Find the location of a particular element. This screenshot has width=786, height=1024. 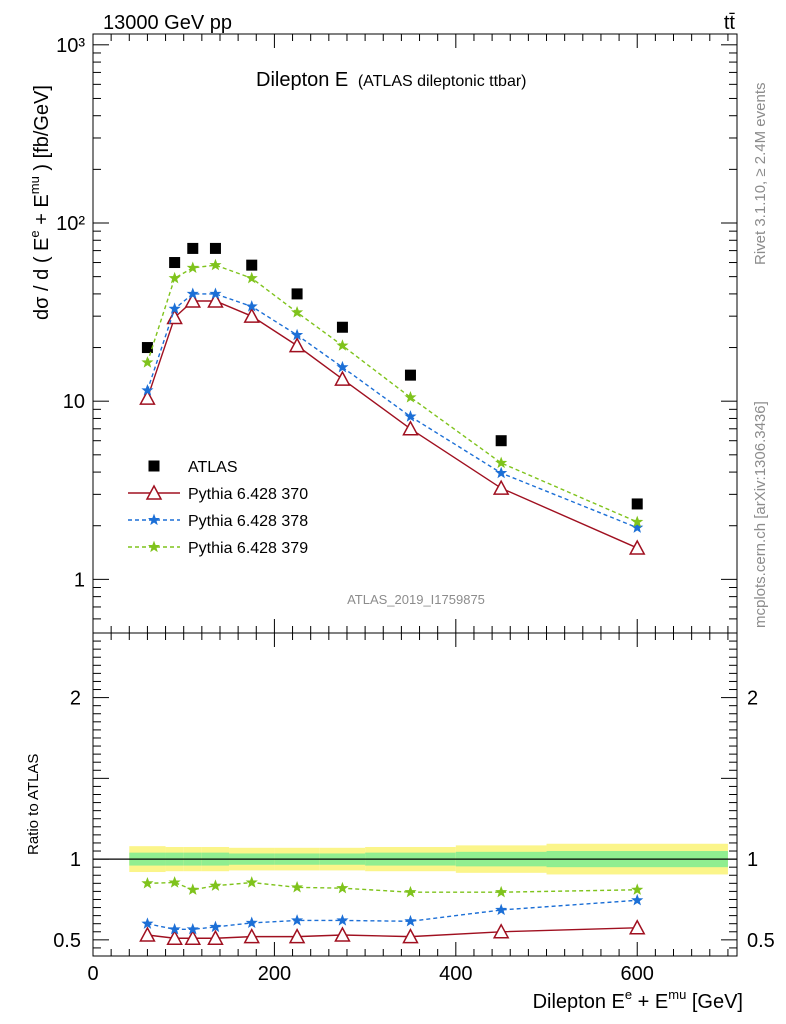

main-subtitle-text: (ATLAS dileptonic ttbar) is located at coordinates (442, 81).